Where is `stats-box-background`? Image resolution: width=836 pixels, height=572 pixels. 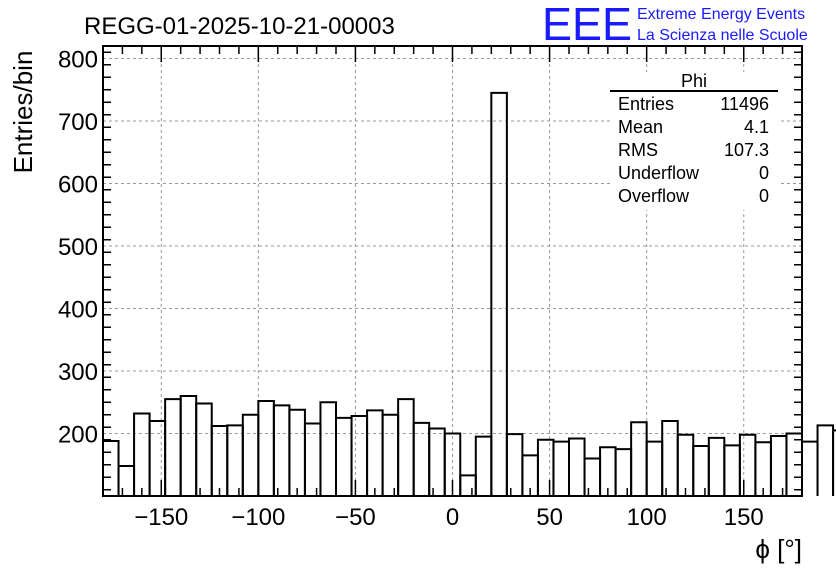
stats-box-background is located at coordinates (694, 141).